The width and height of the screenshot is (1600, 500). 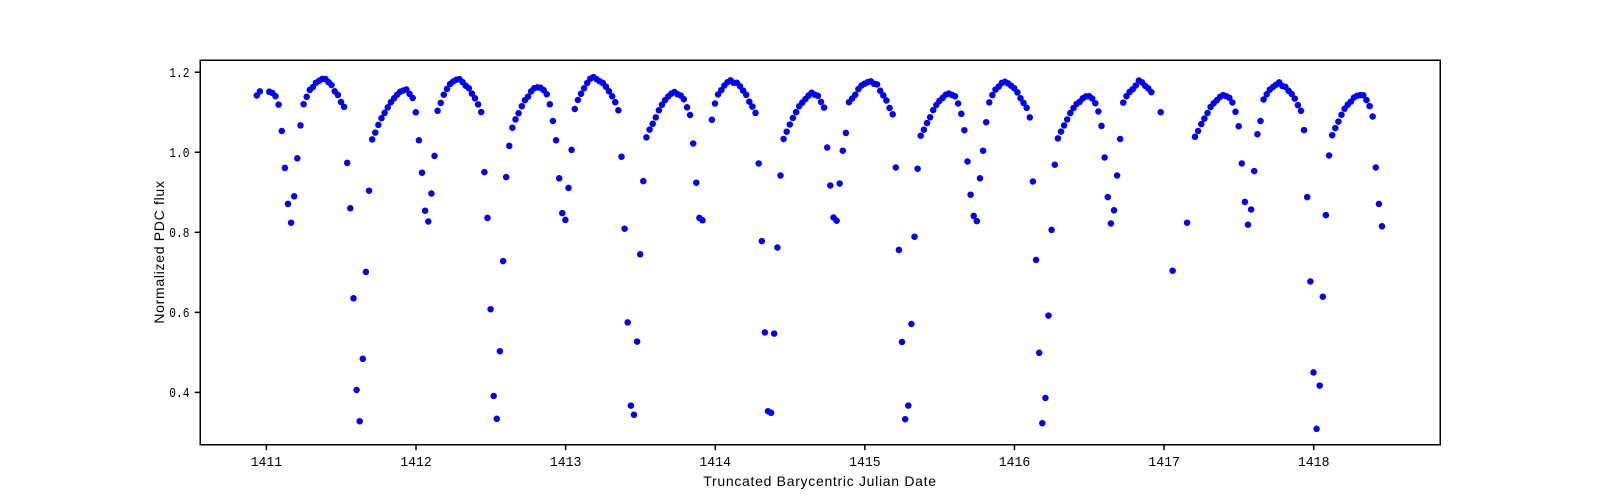 I want to click on svg-text: 1.2, so click(x=179, y=74).